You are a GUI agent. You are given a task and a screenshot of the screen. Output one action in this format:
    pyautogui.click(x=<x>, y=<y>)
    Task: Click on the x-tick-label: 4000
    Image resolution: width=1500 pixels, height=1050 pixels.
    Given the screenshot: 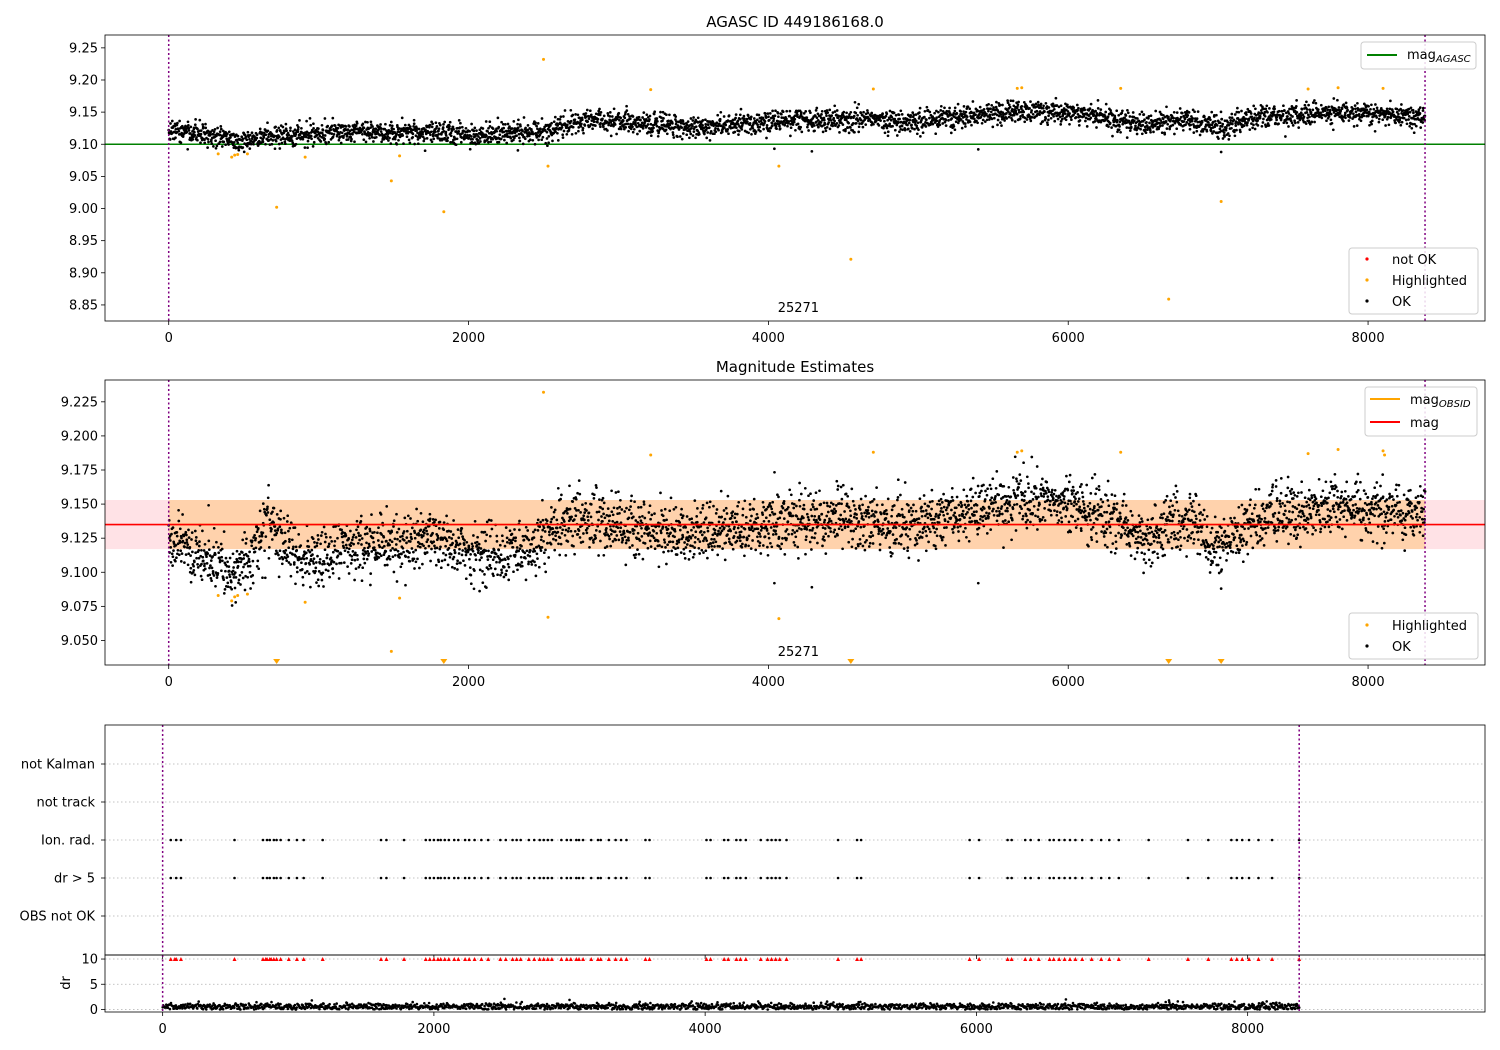 What is the action you would take?
    pyautogui.click(x=768, y=338)
    